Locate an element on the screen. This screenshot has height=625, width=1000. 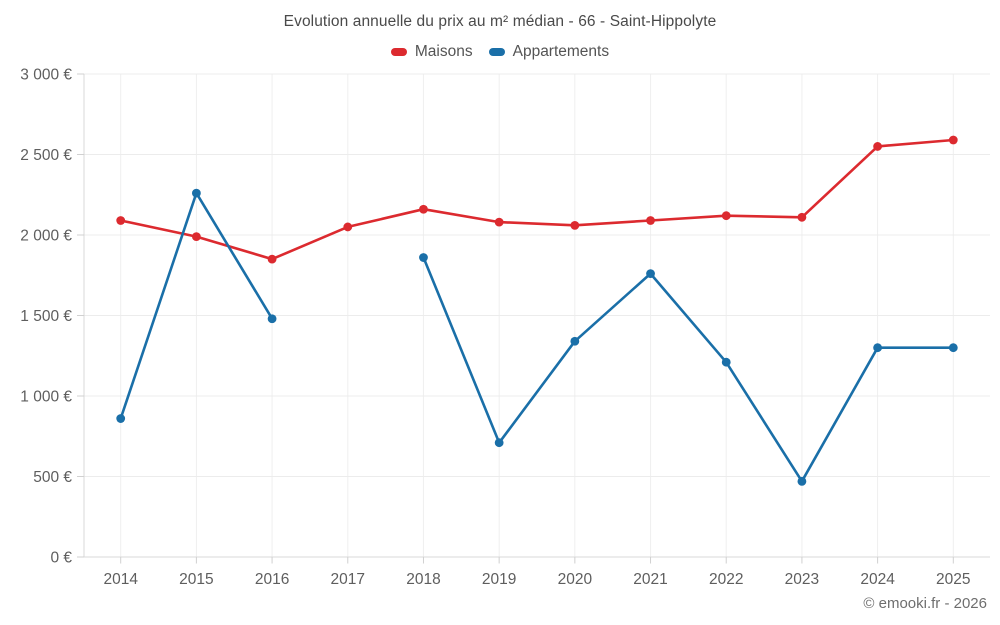
x-tick-label: 2022 is located at coordinates (726, 579).